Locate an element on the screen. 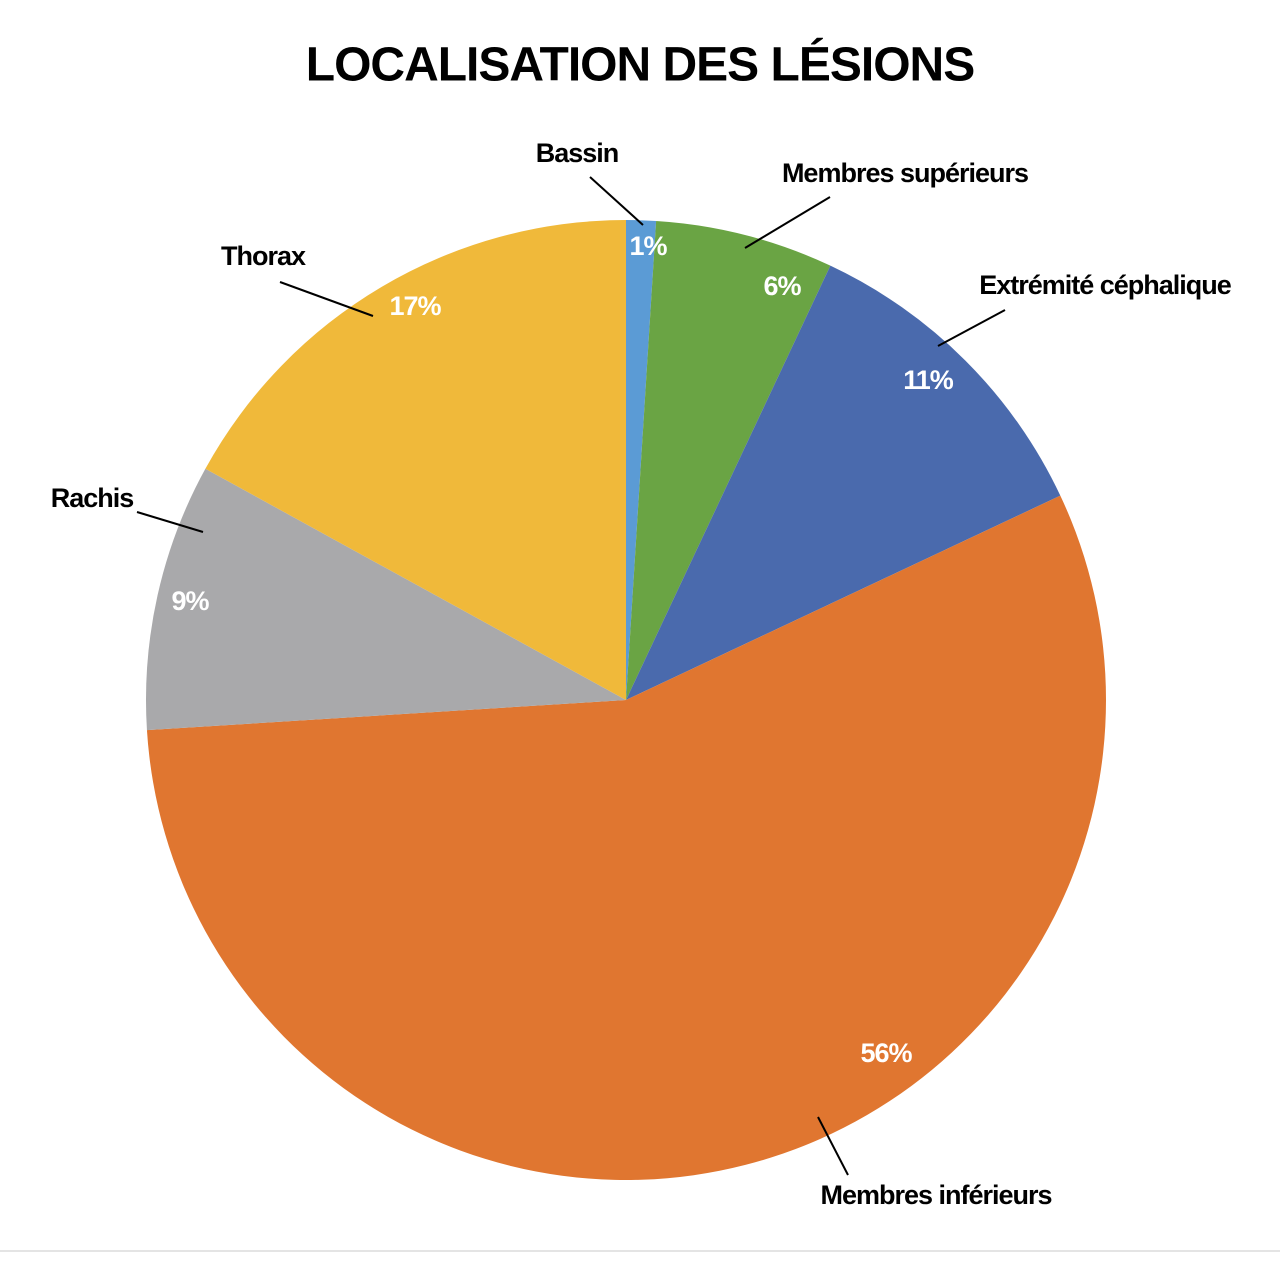  category-label: Thorax is located at coordinates (263, 256).